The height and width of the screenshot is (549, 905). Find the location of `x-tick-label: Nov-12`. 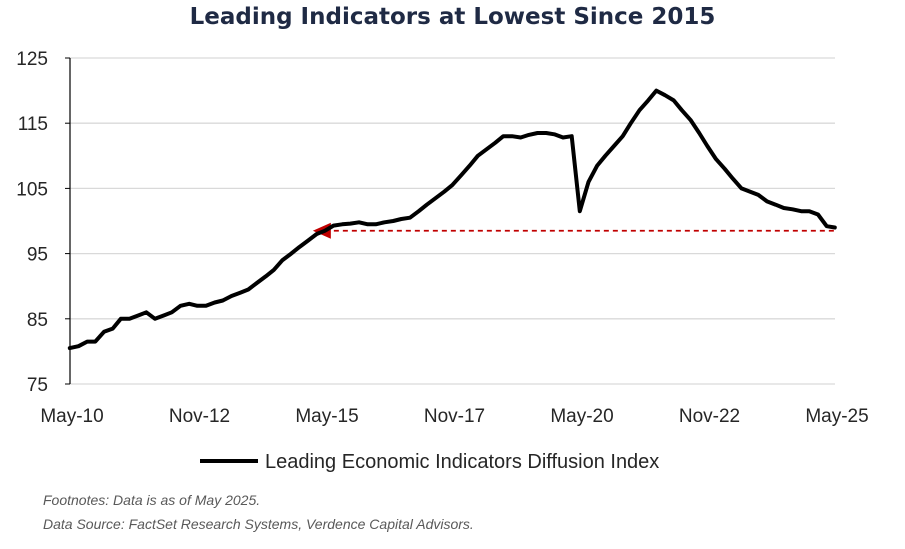

x-tick-label: Nov-12 is located at coordinates (199, 416).